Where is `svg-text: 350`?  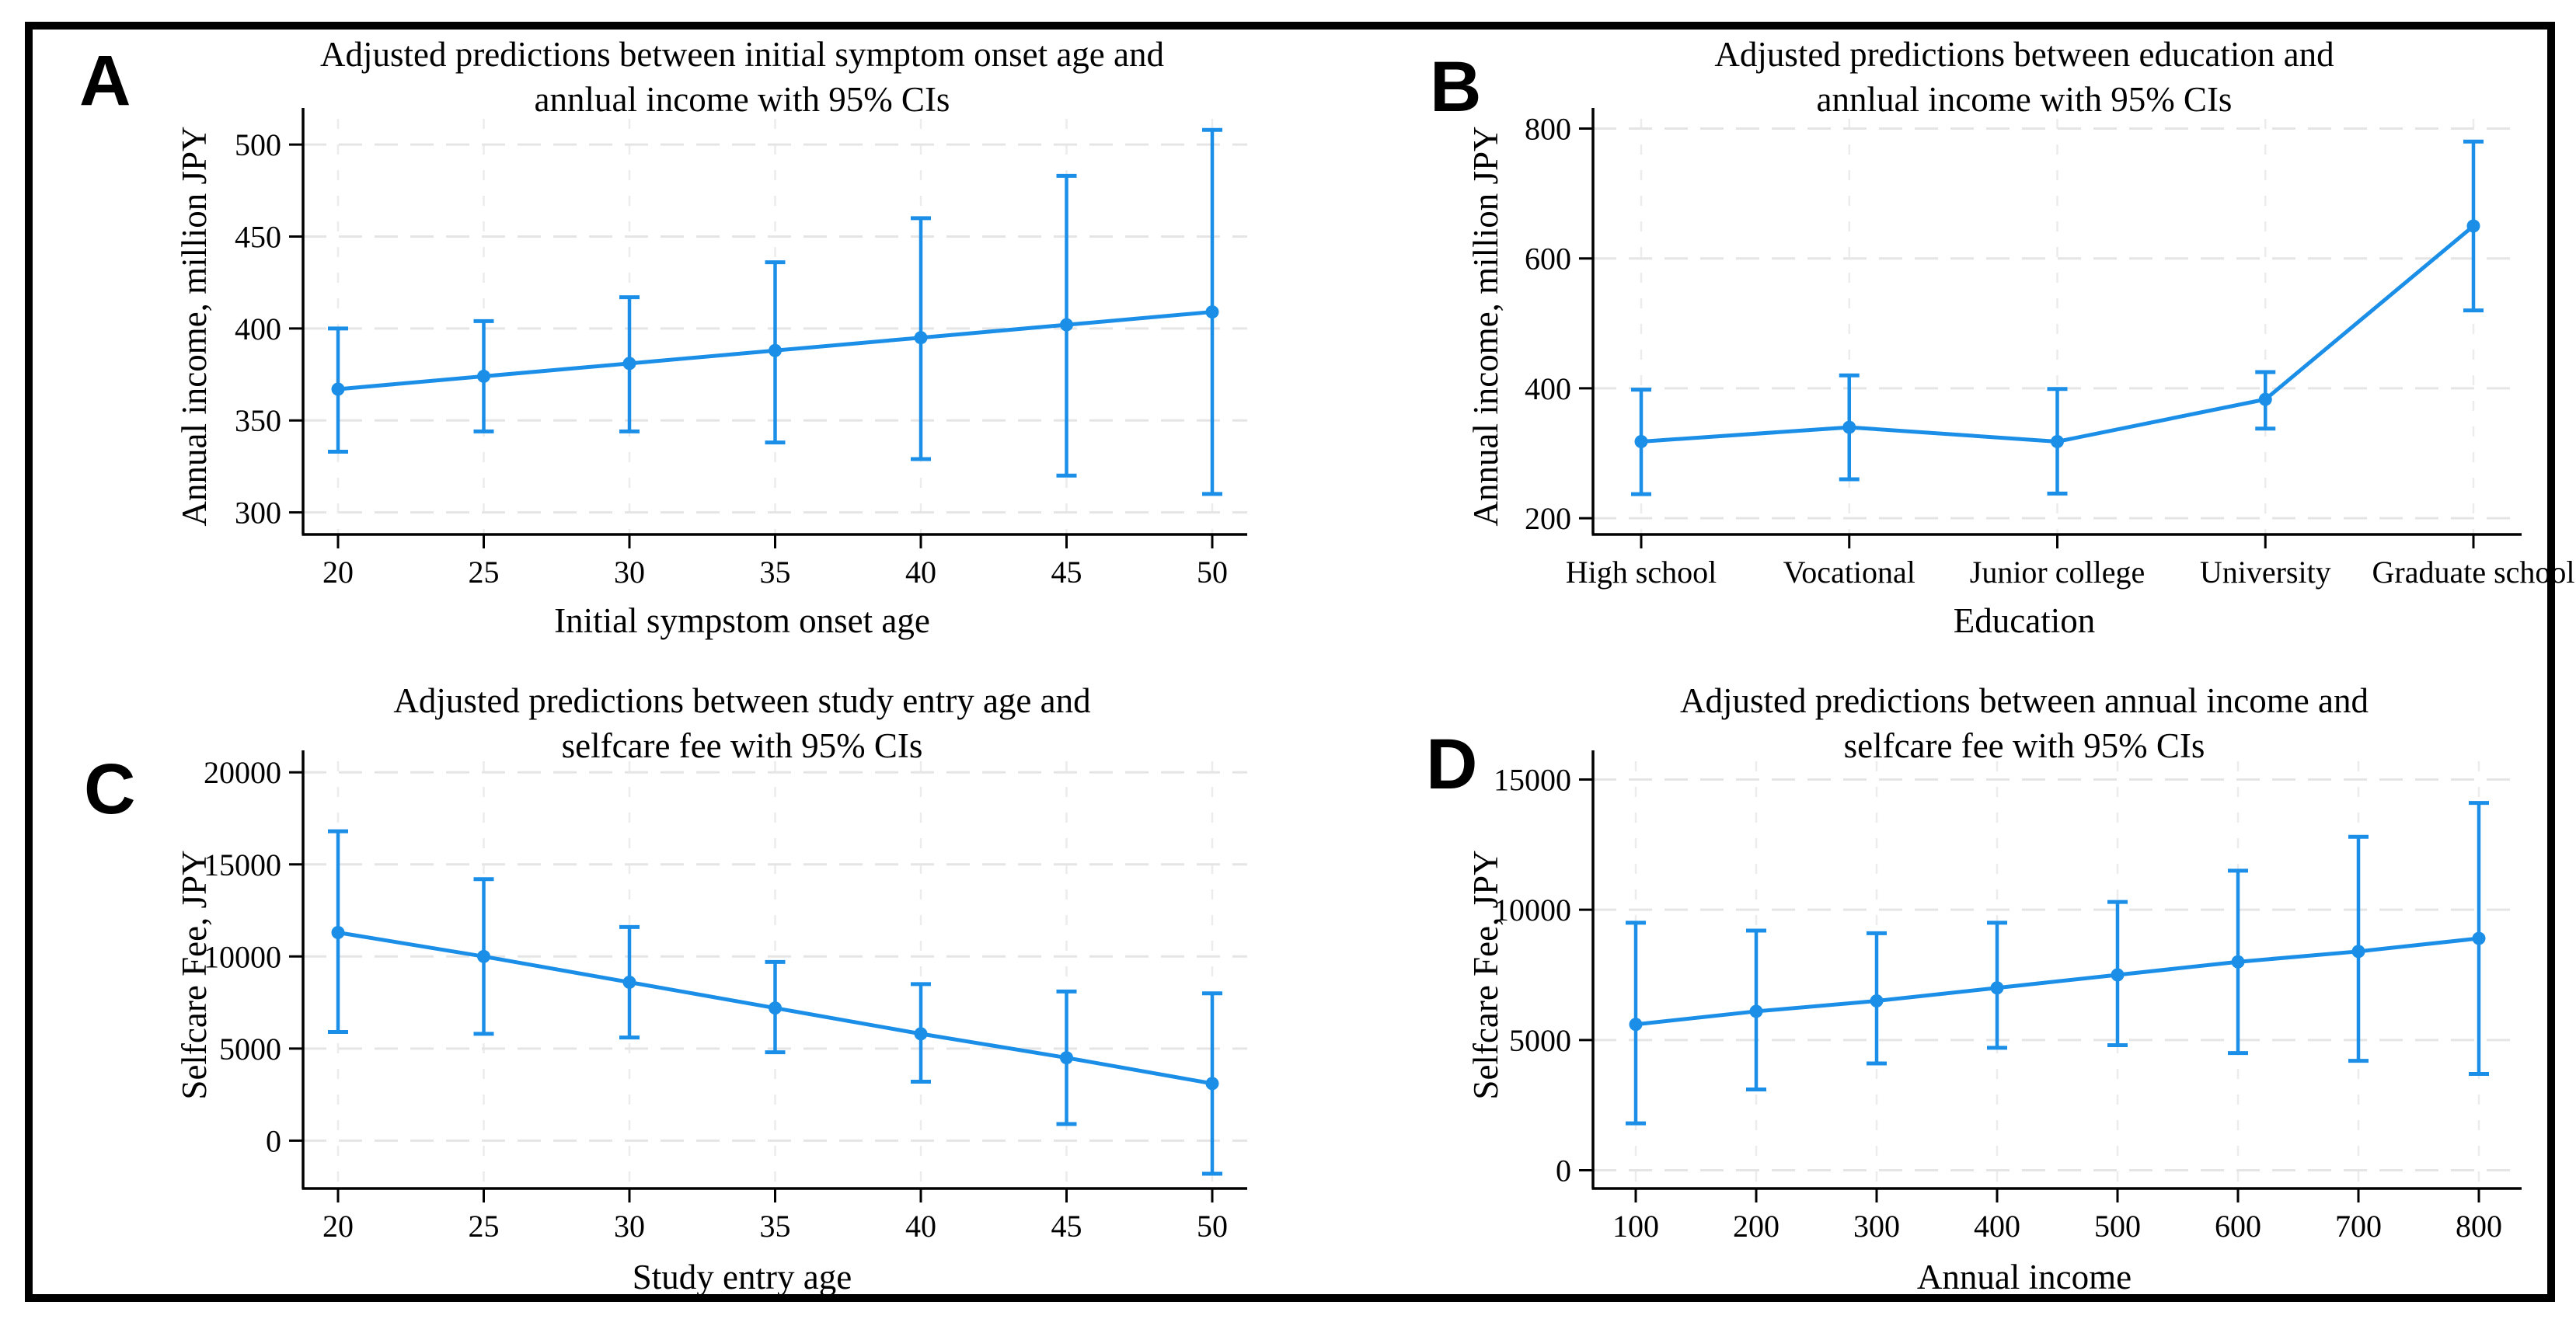 svg-text: 350 is located at coordinates (258, 421).